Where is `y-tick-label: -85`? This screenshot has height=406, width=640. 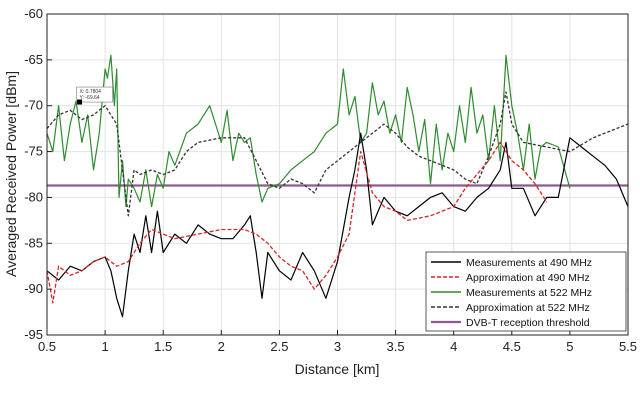
y-tick-label: -85 is located at coordinates (33, 242).